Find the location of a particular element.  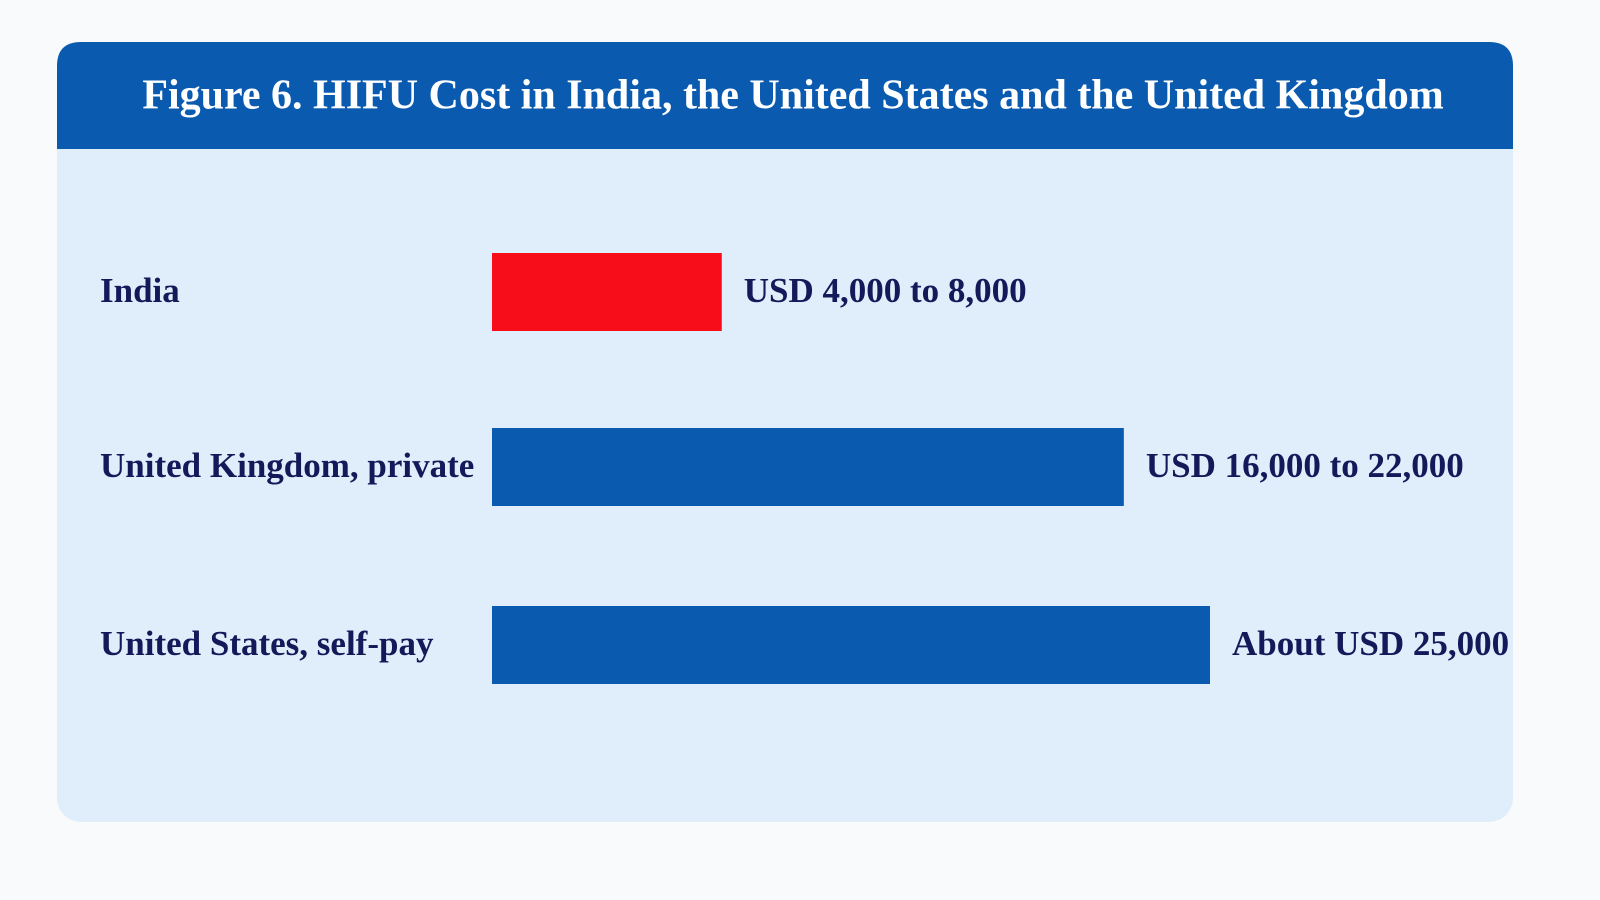

category-label: United Kingdom, private is located at coordinates (287, 465).